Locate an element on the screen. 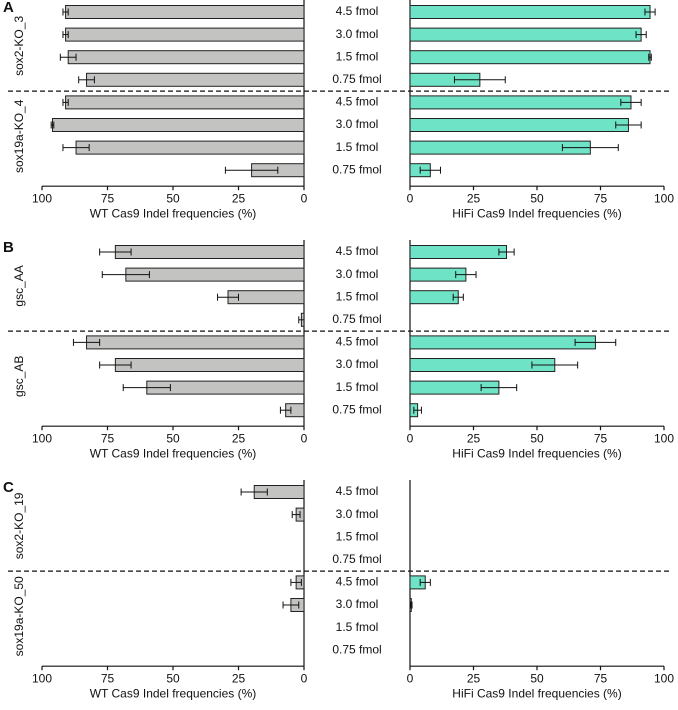  group-label: sox19a-KO_50 is located at coordinates (19, 616).